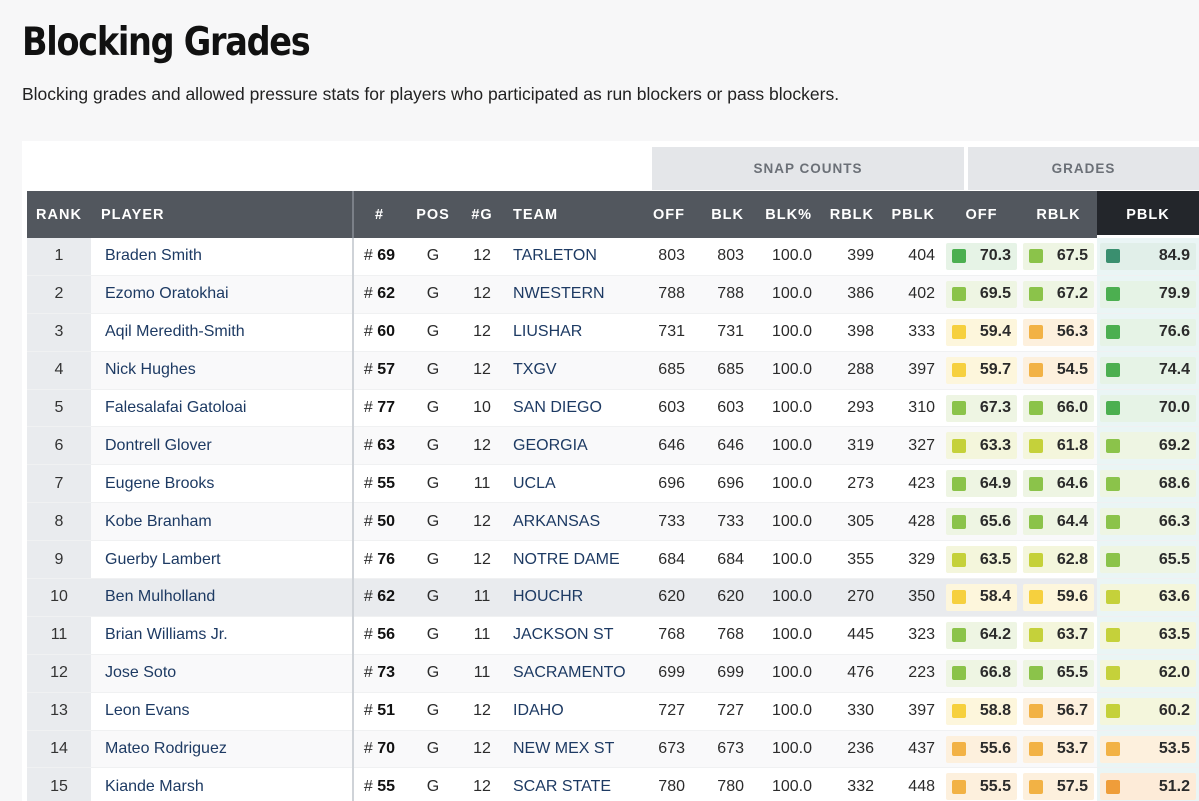 This screenshot has width=1199, height=801. Describe the element at coordinates (1058, 214) in the screenshot. I see `col-header-grade-rblk: RBLK` at that location.